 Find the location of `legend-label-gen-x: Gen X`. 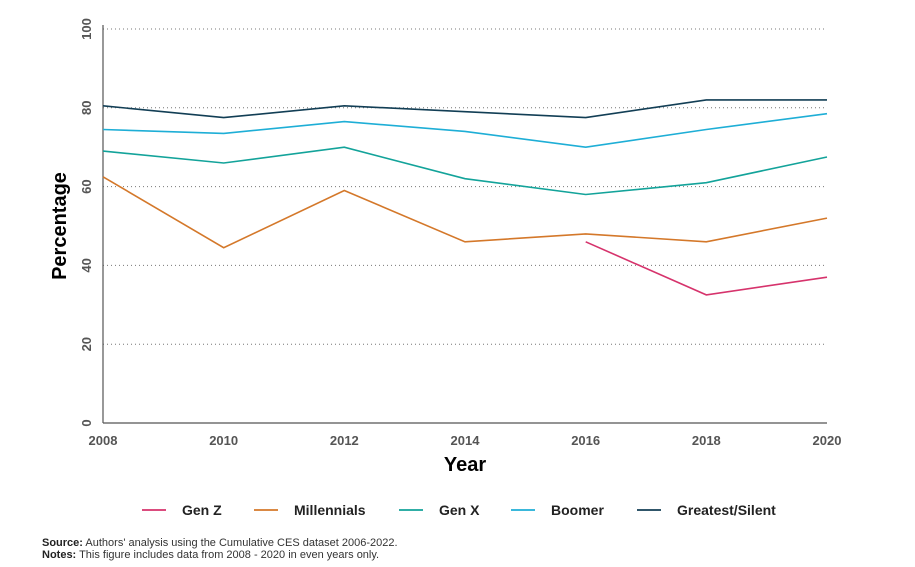

legend-label-gen-x: Gen X is located at coordinates (459, 510).